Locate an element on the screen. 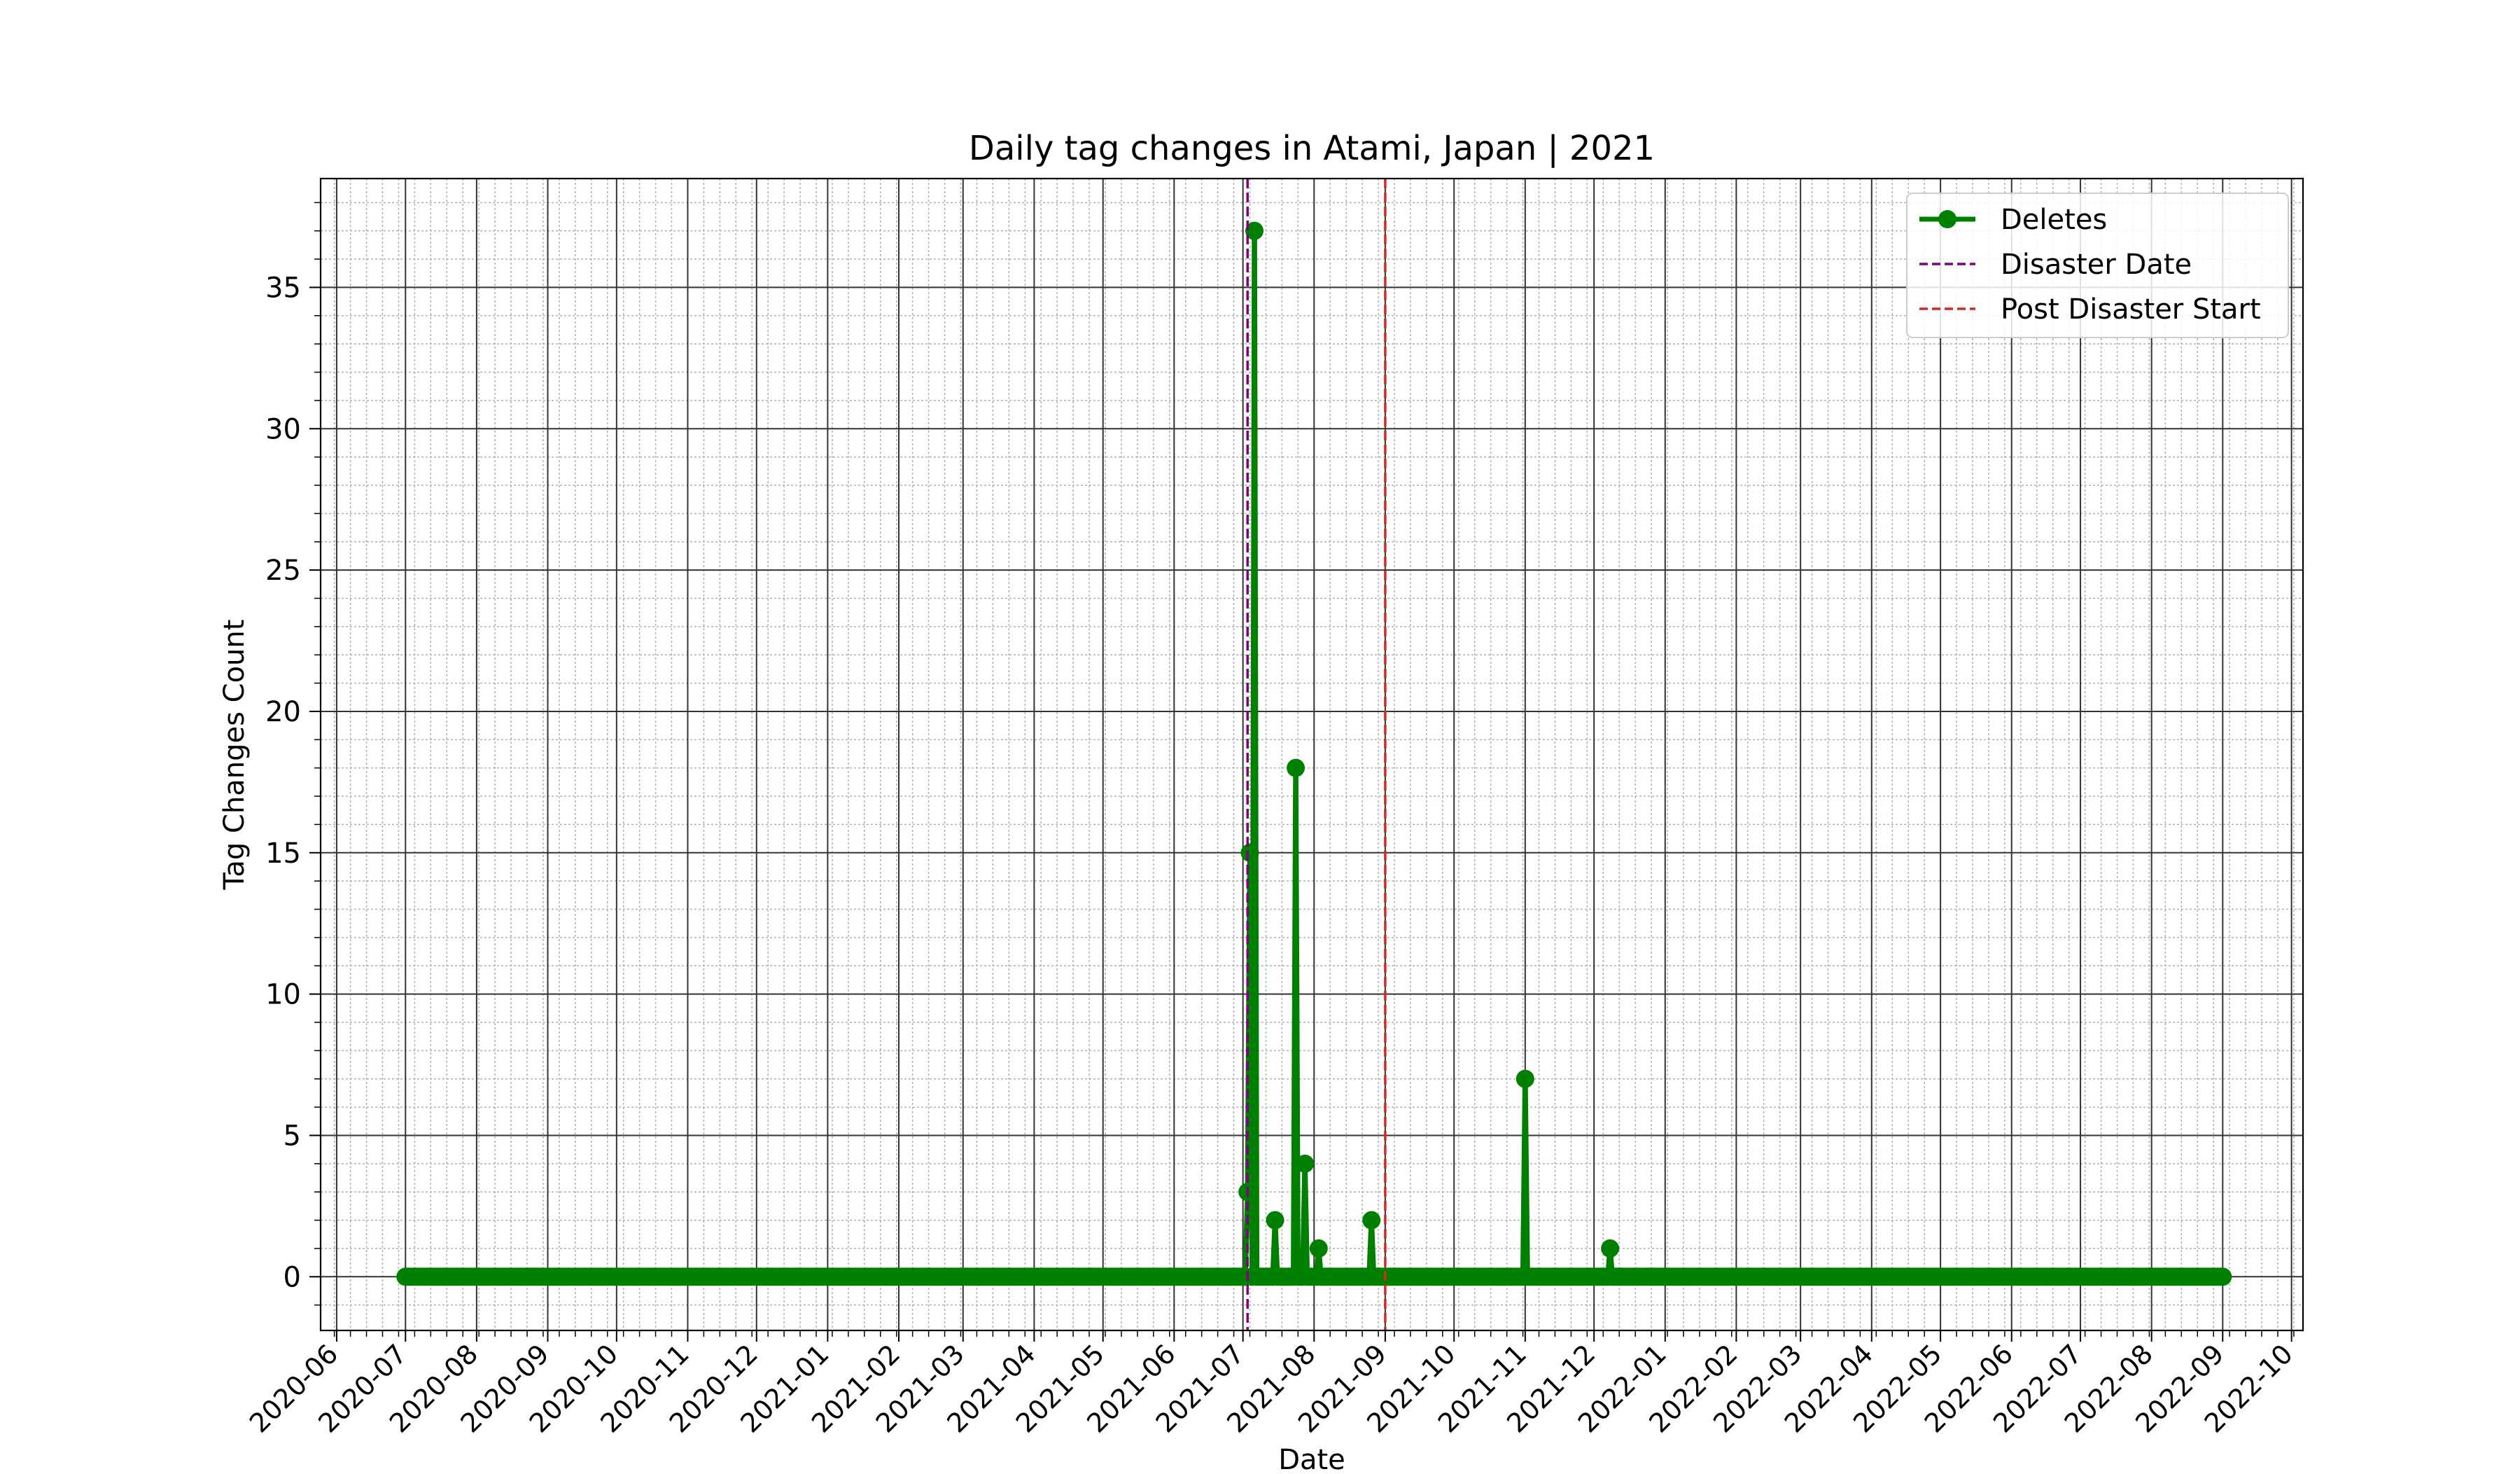 The height and width of the screenshot is (1474, 2520). legend-box is located at coordinates (2097, 265).